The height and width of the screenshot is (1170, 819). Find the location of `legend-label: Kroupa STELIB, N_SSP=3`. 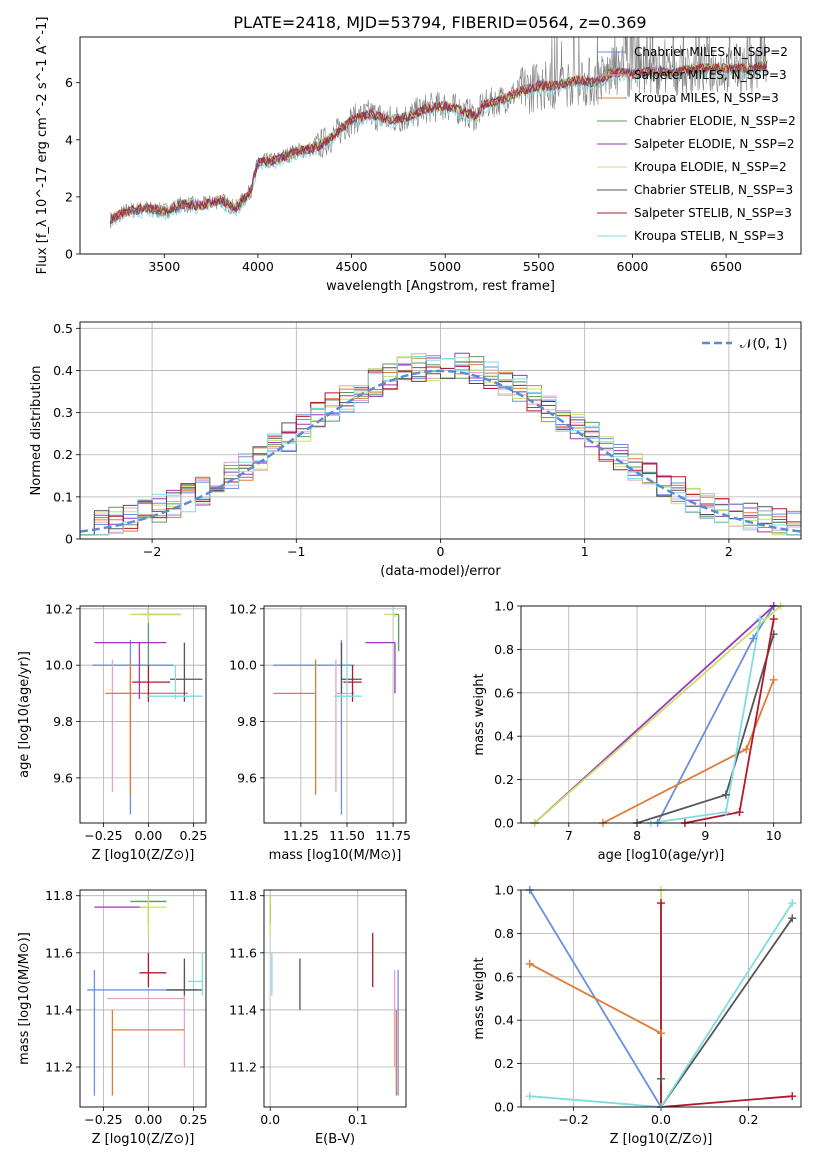

legend-label: Kroupa STELIB, N_SSP=3 is located at coordinates (709, 236).